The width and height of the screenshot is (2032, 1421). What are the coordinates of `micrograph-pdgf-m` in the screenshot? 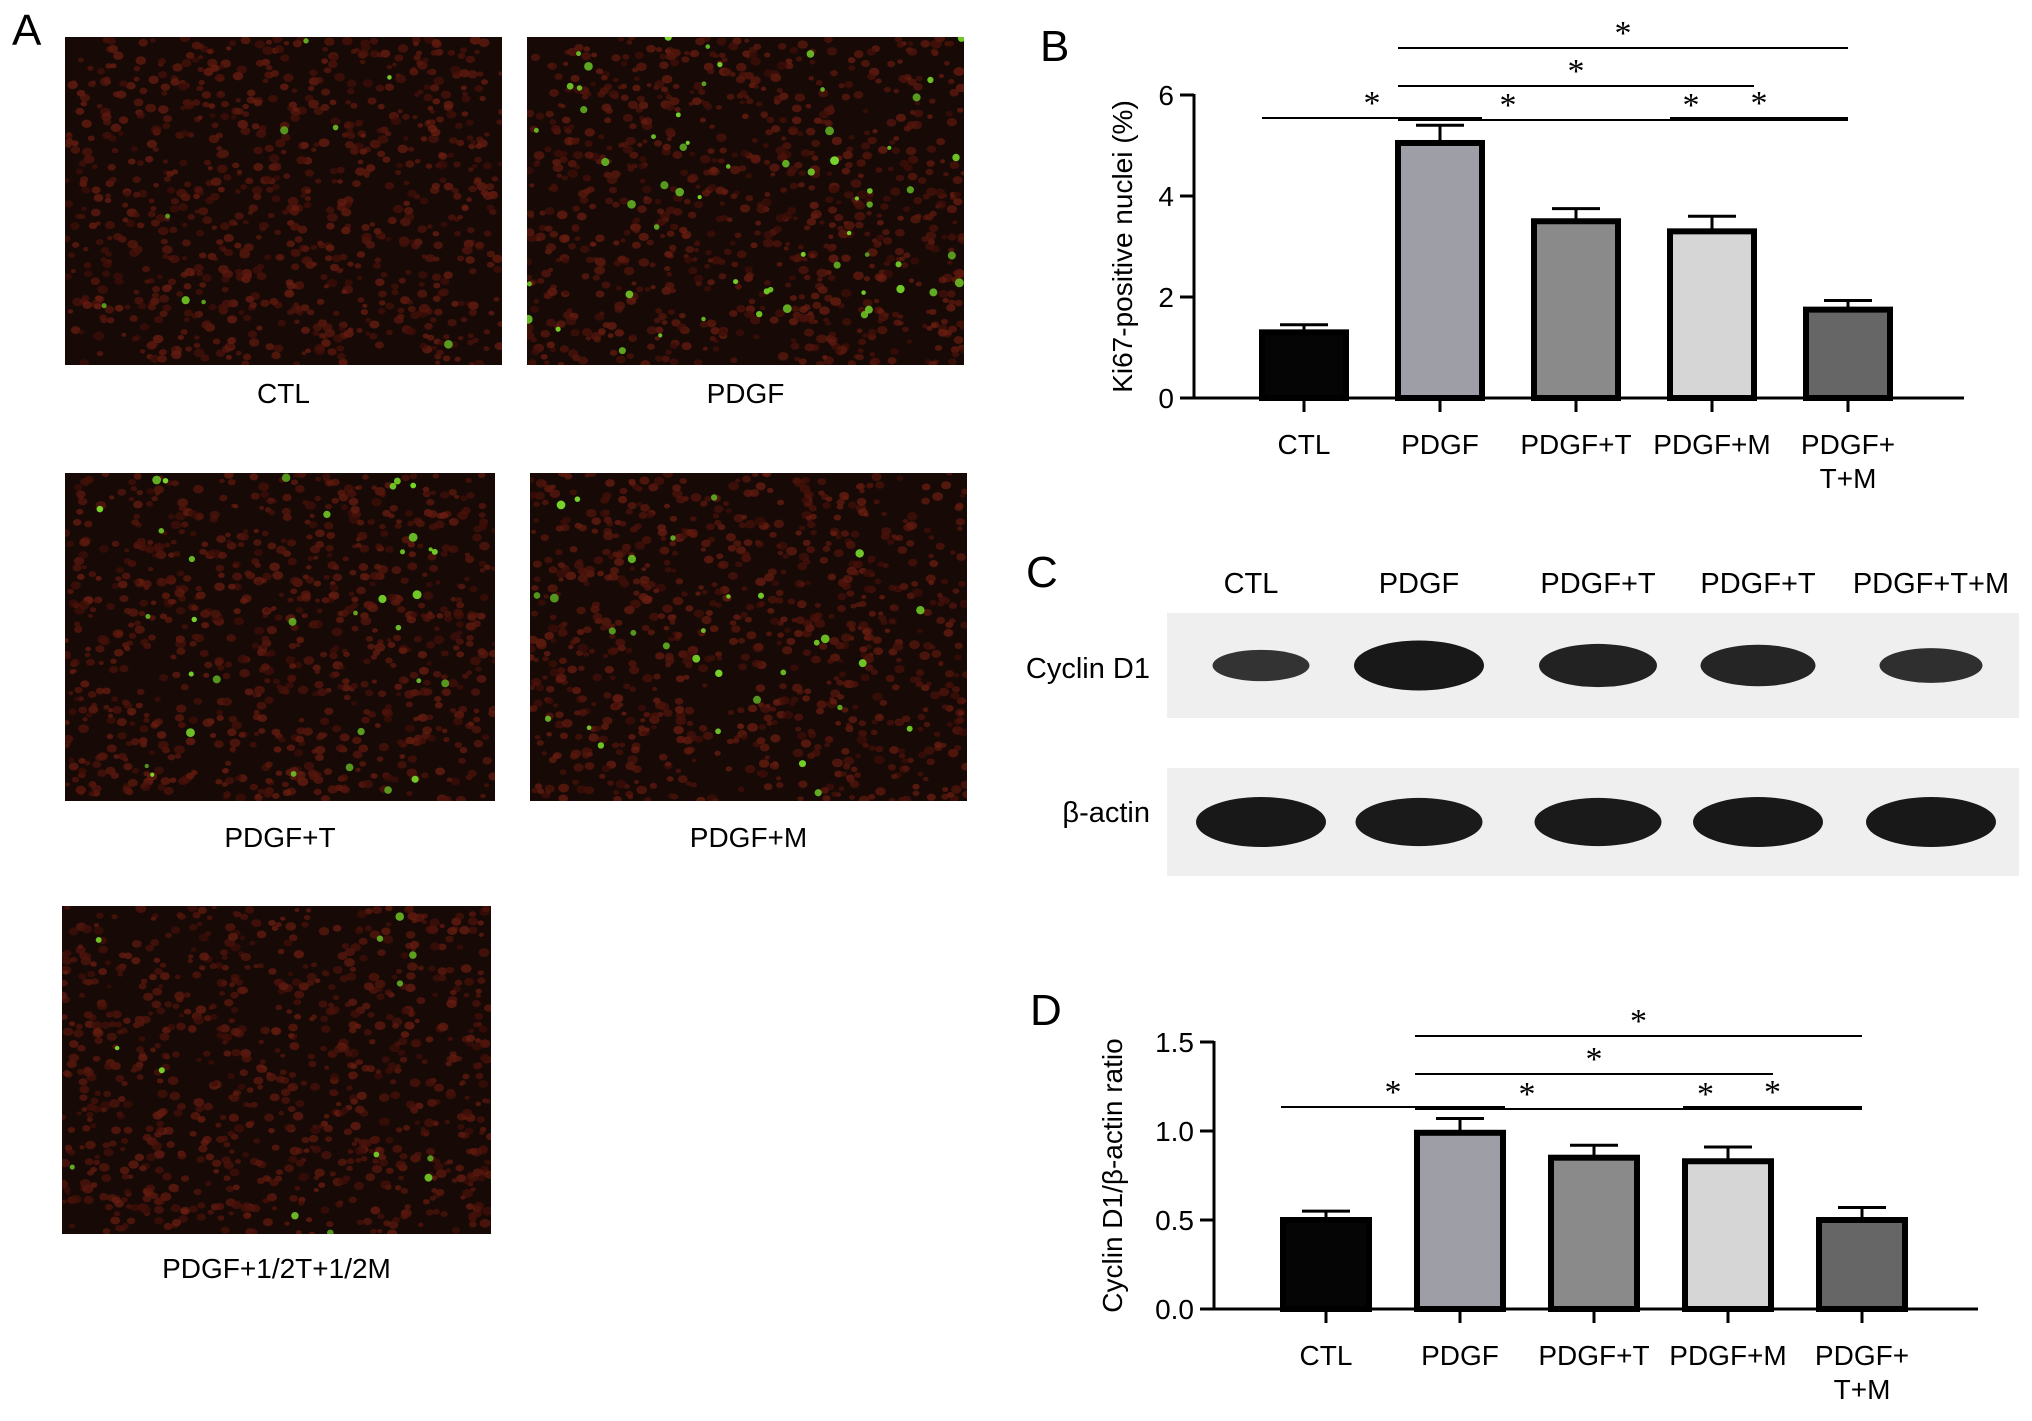 It's located at (748, 637).